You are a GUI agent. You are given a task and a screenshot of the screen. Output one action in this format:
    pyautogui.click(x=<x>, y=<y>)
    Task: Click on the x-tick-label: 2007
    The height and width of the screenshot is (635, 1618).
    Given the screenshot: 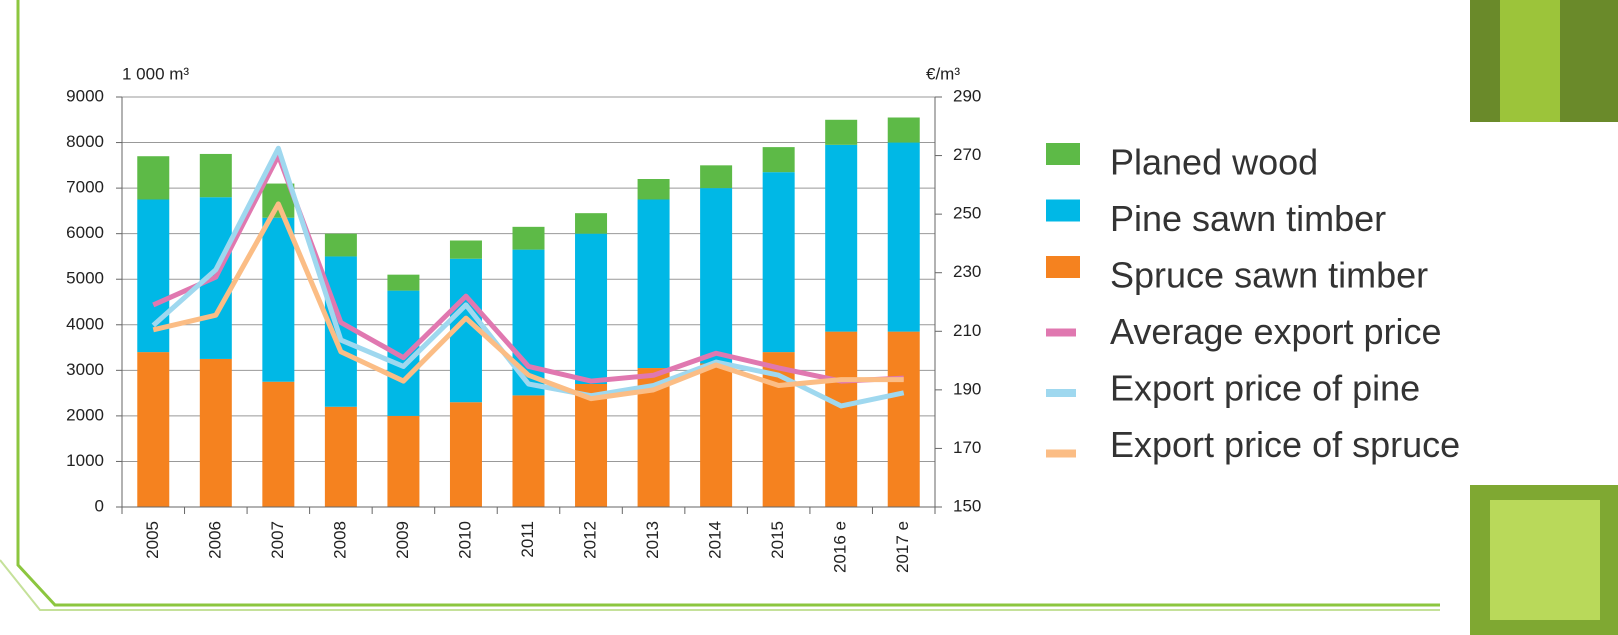 What is the action you would take?
    pyautogui.click(x=277, y=540)
    